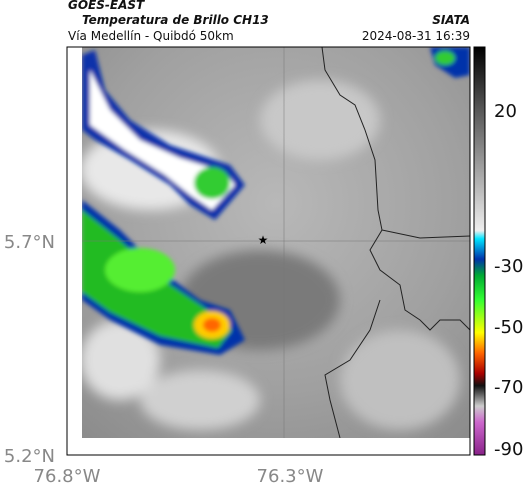 The height and width of the screenshot is (491, 526). Describe the element at coordinates (508, 327) in the screenshot. I see `colorbar-tick: -50` at that location.